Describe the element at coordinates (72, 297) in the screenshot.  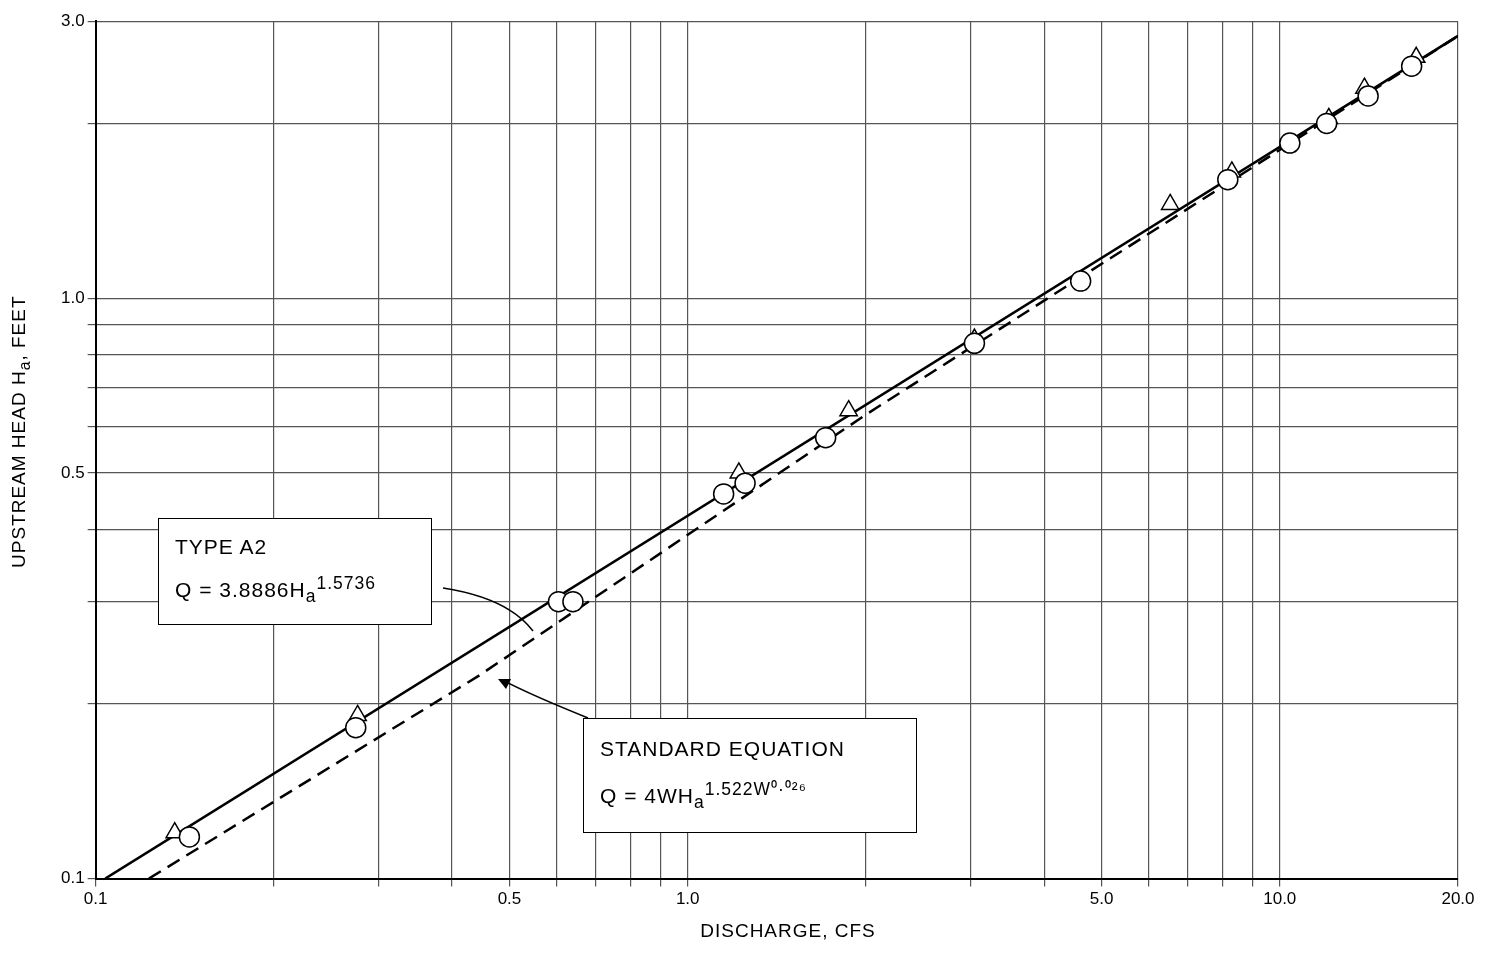
I see `y-tick-label: 1.0` at that location.